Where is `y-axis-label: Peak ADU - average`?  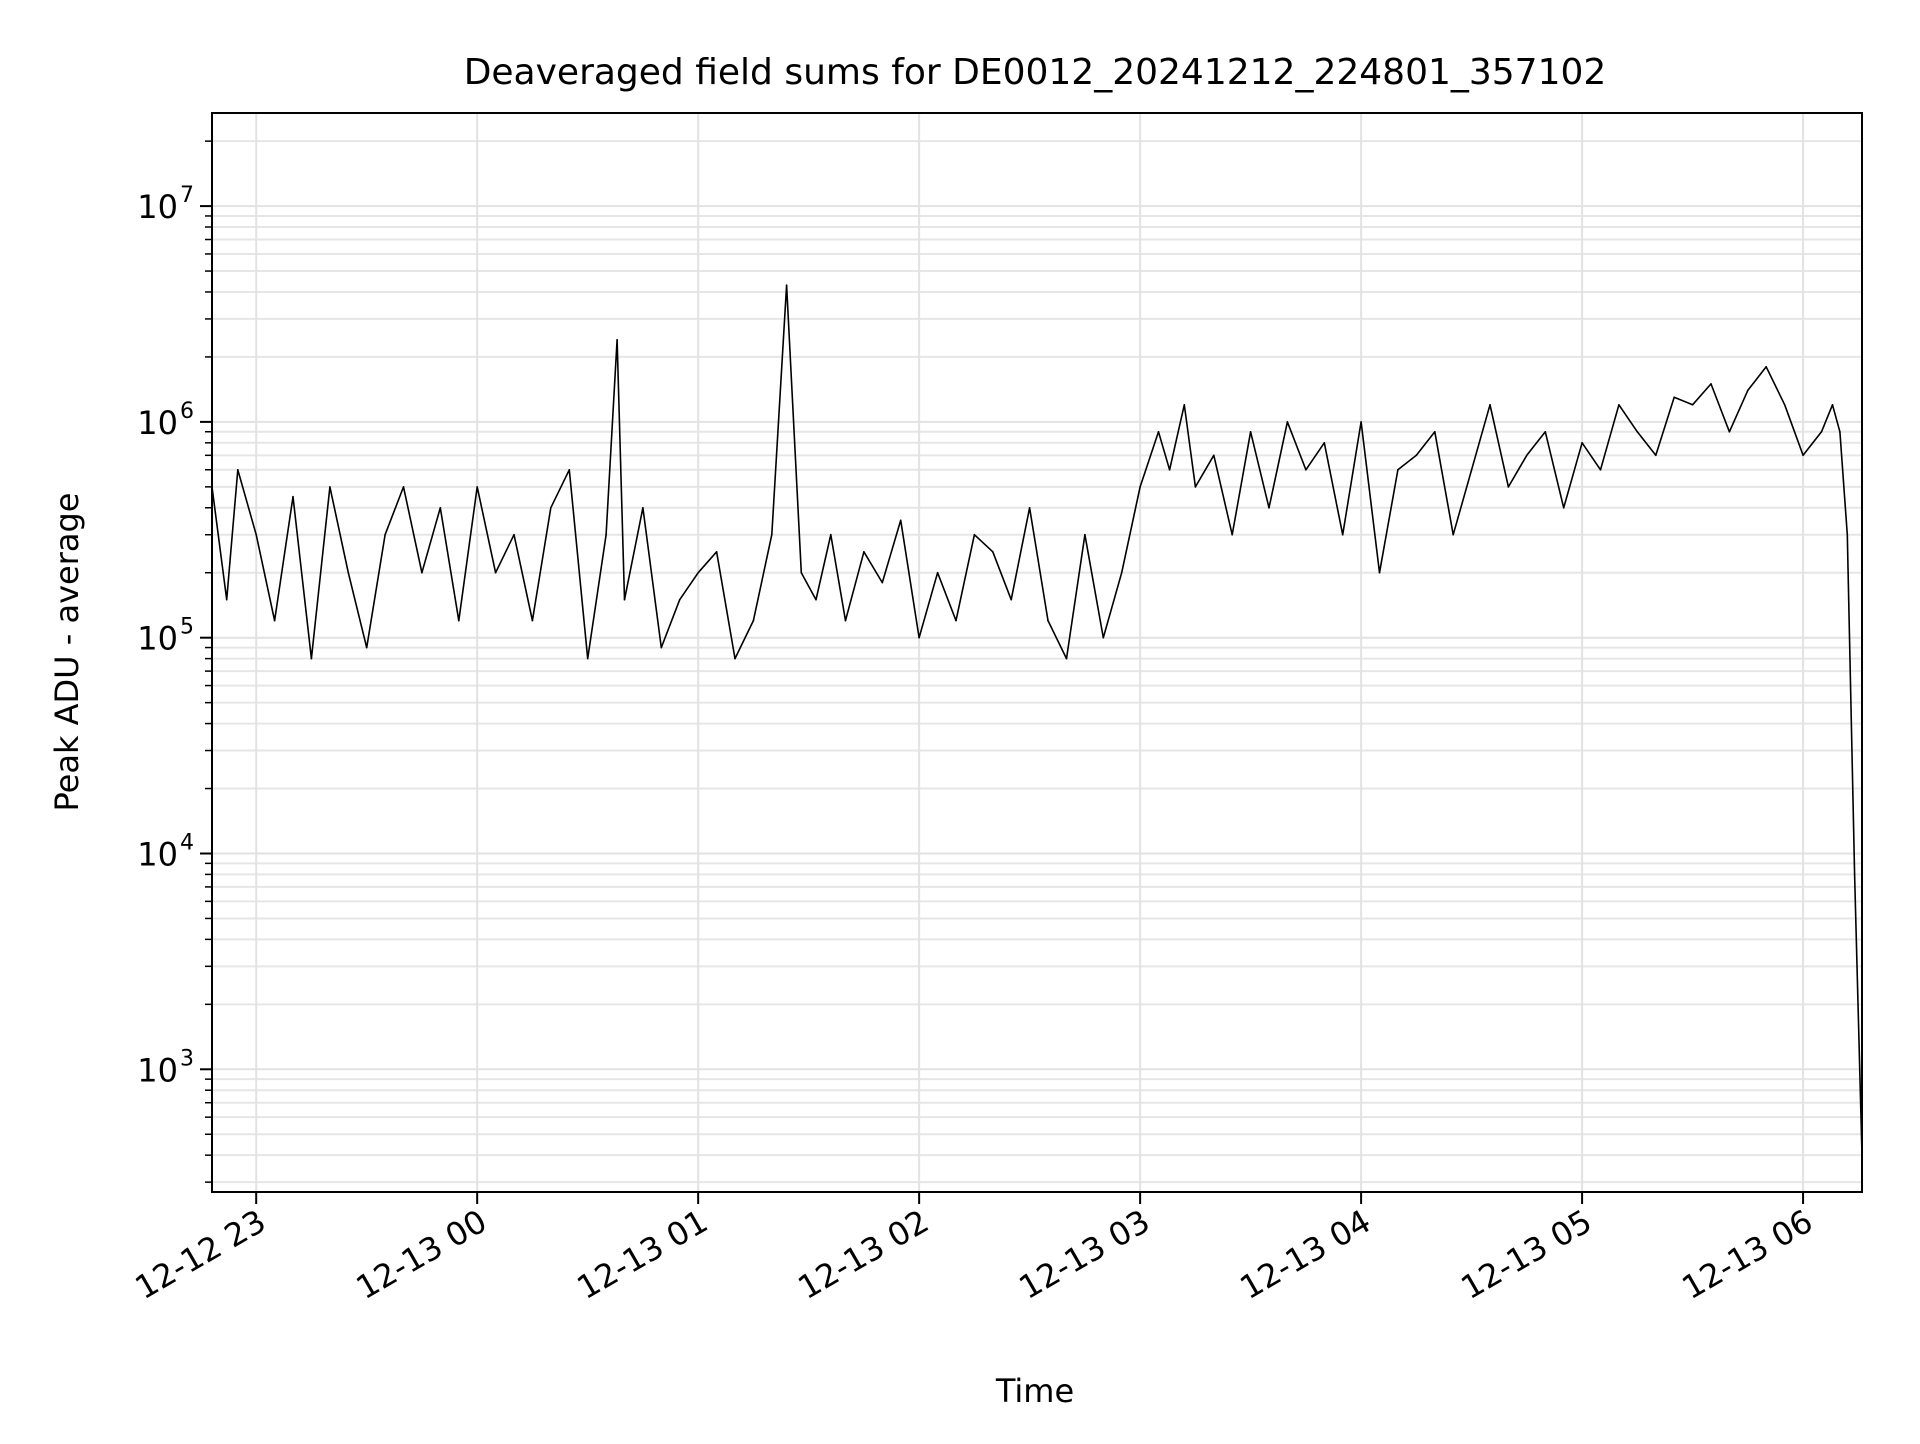 y-axis-label: Peak ADU - average is located at coordinates (67, 652).